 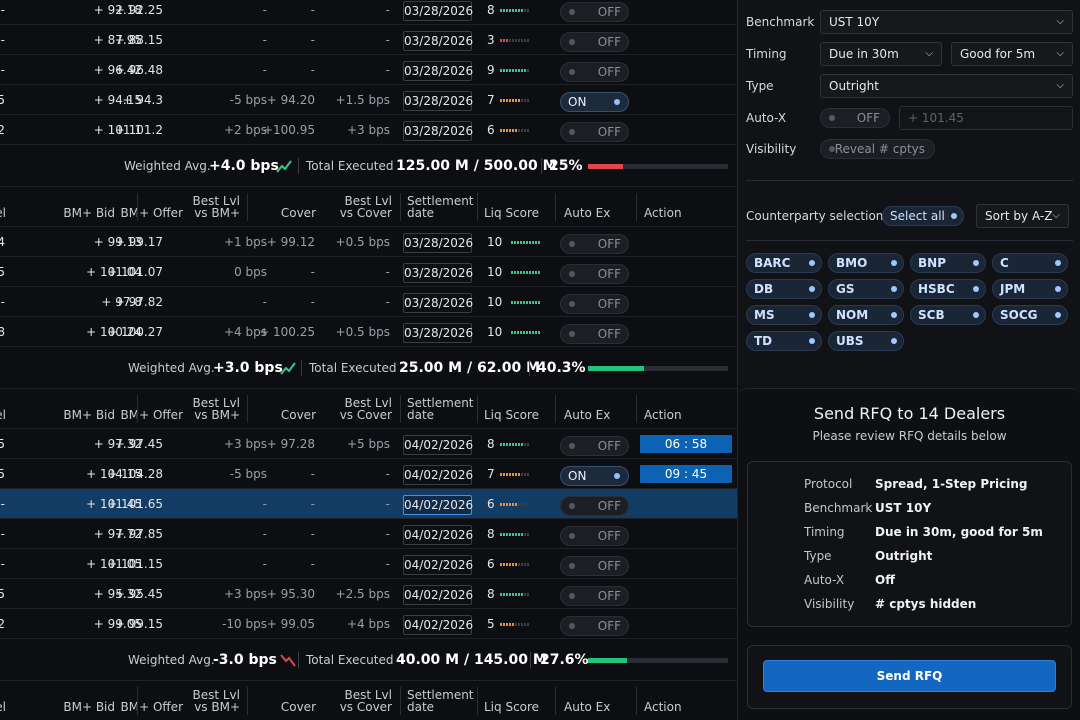 I want to click on counterparty-chip: GS, so click(x=866, y=289).